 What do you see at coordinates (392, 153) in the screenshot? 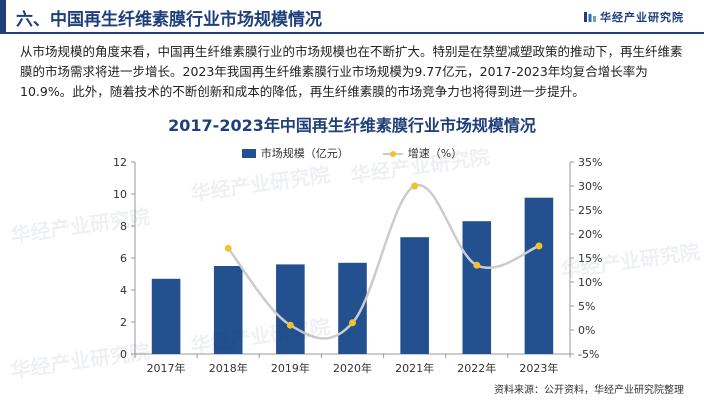
I see `legend-line-swatch` at bounding box center [392, 153].